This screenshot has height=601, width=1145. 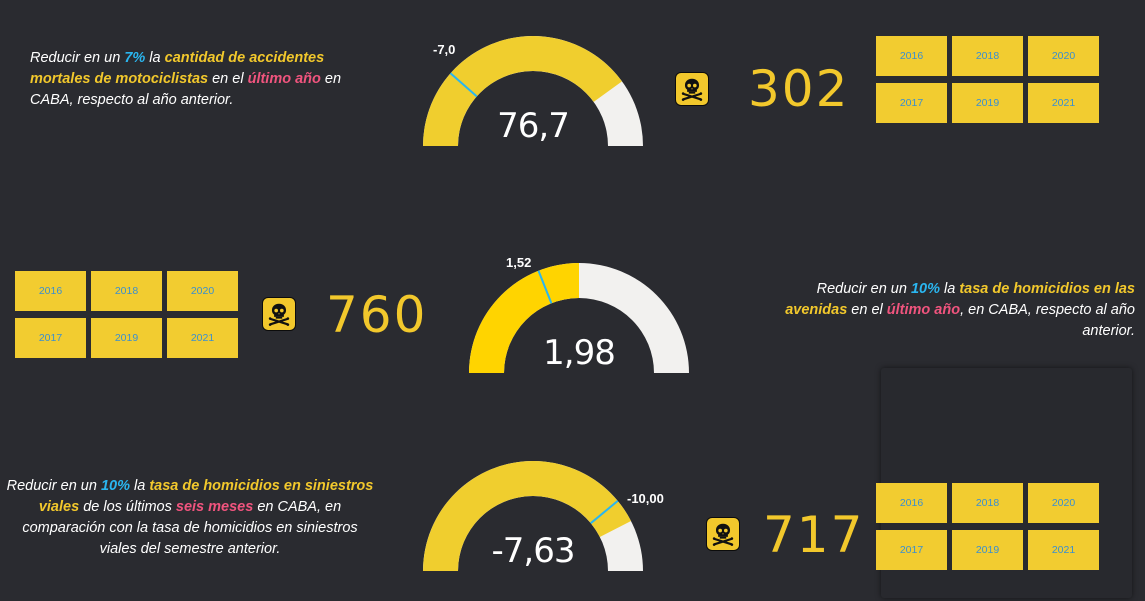 I want to click on kpi-3-year-filter: 2016 2018 2020 2017 2019 2021, so click(x=987, y=526).